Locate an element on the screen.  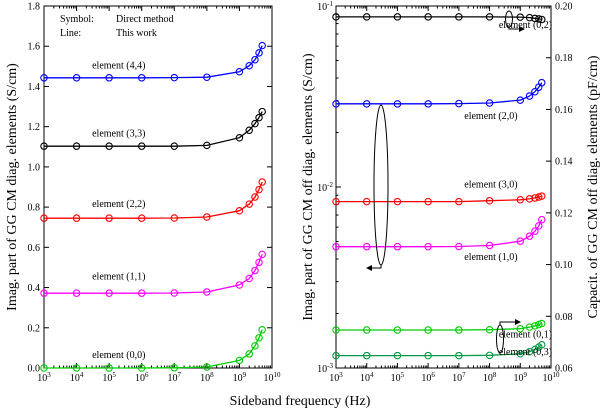
left-series-1-label: element (3,3) is located at coordinates (118, 134).